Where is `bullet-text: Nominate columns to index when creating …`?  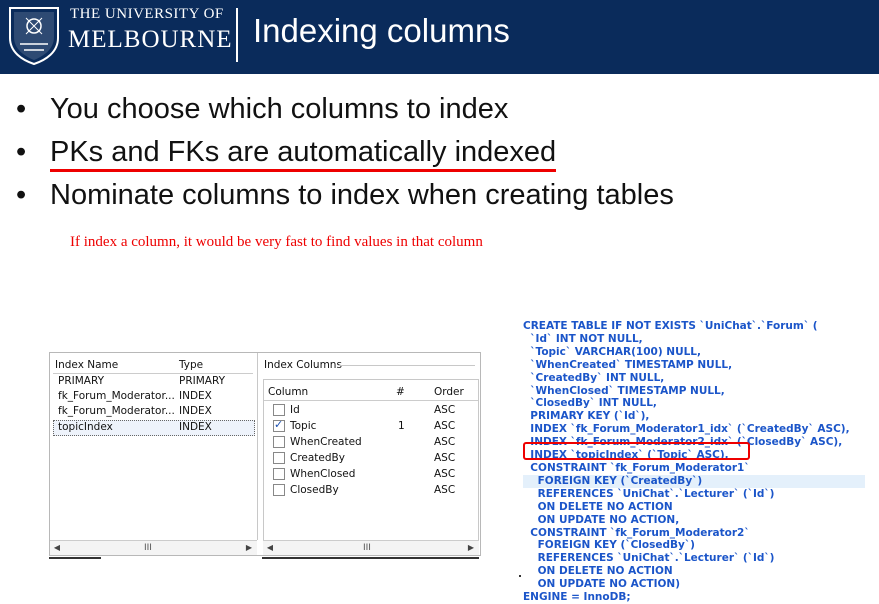
bullet-text: Nominate columns to index when creating … is located at coordinates (362, 195).